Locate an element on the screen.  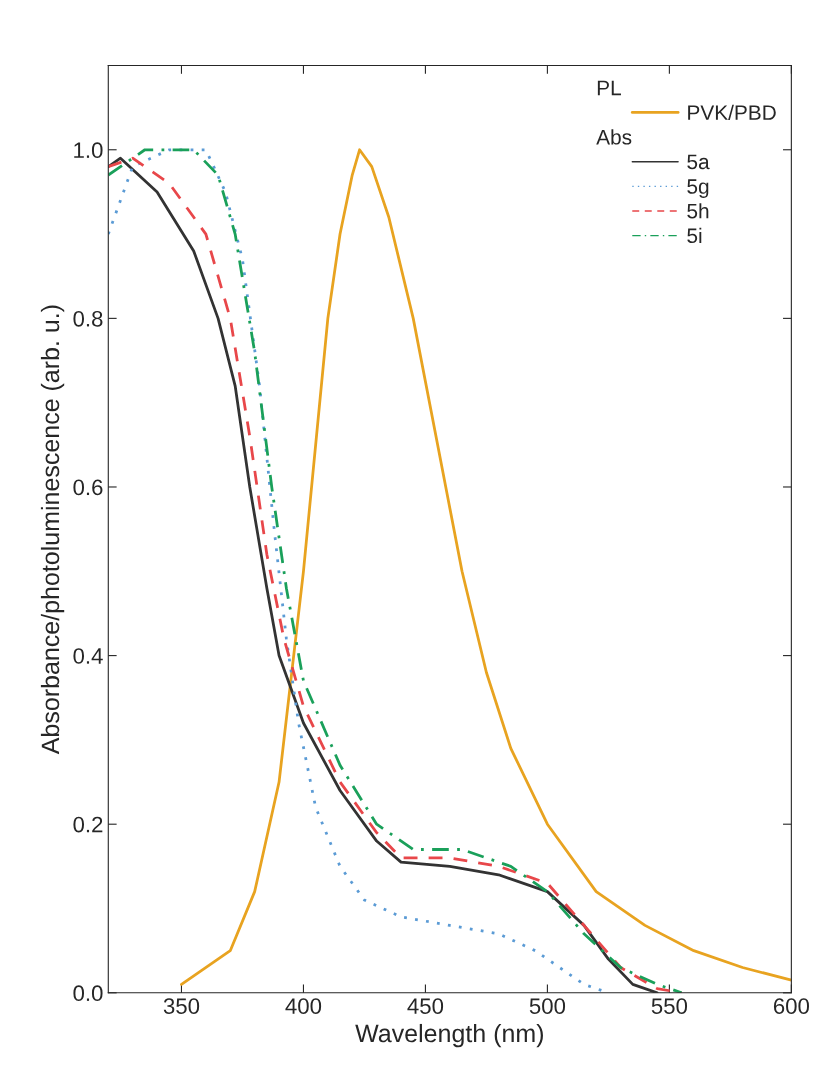
legend-label: 5a is located at coordinates (698, 162).